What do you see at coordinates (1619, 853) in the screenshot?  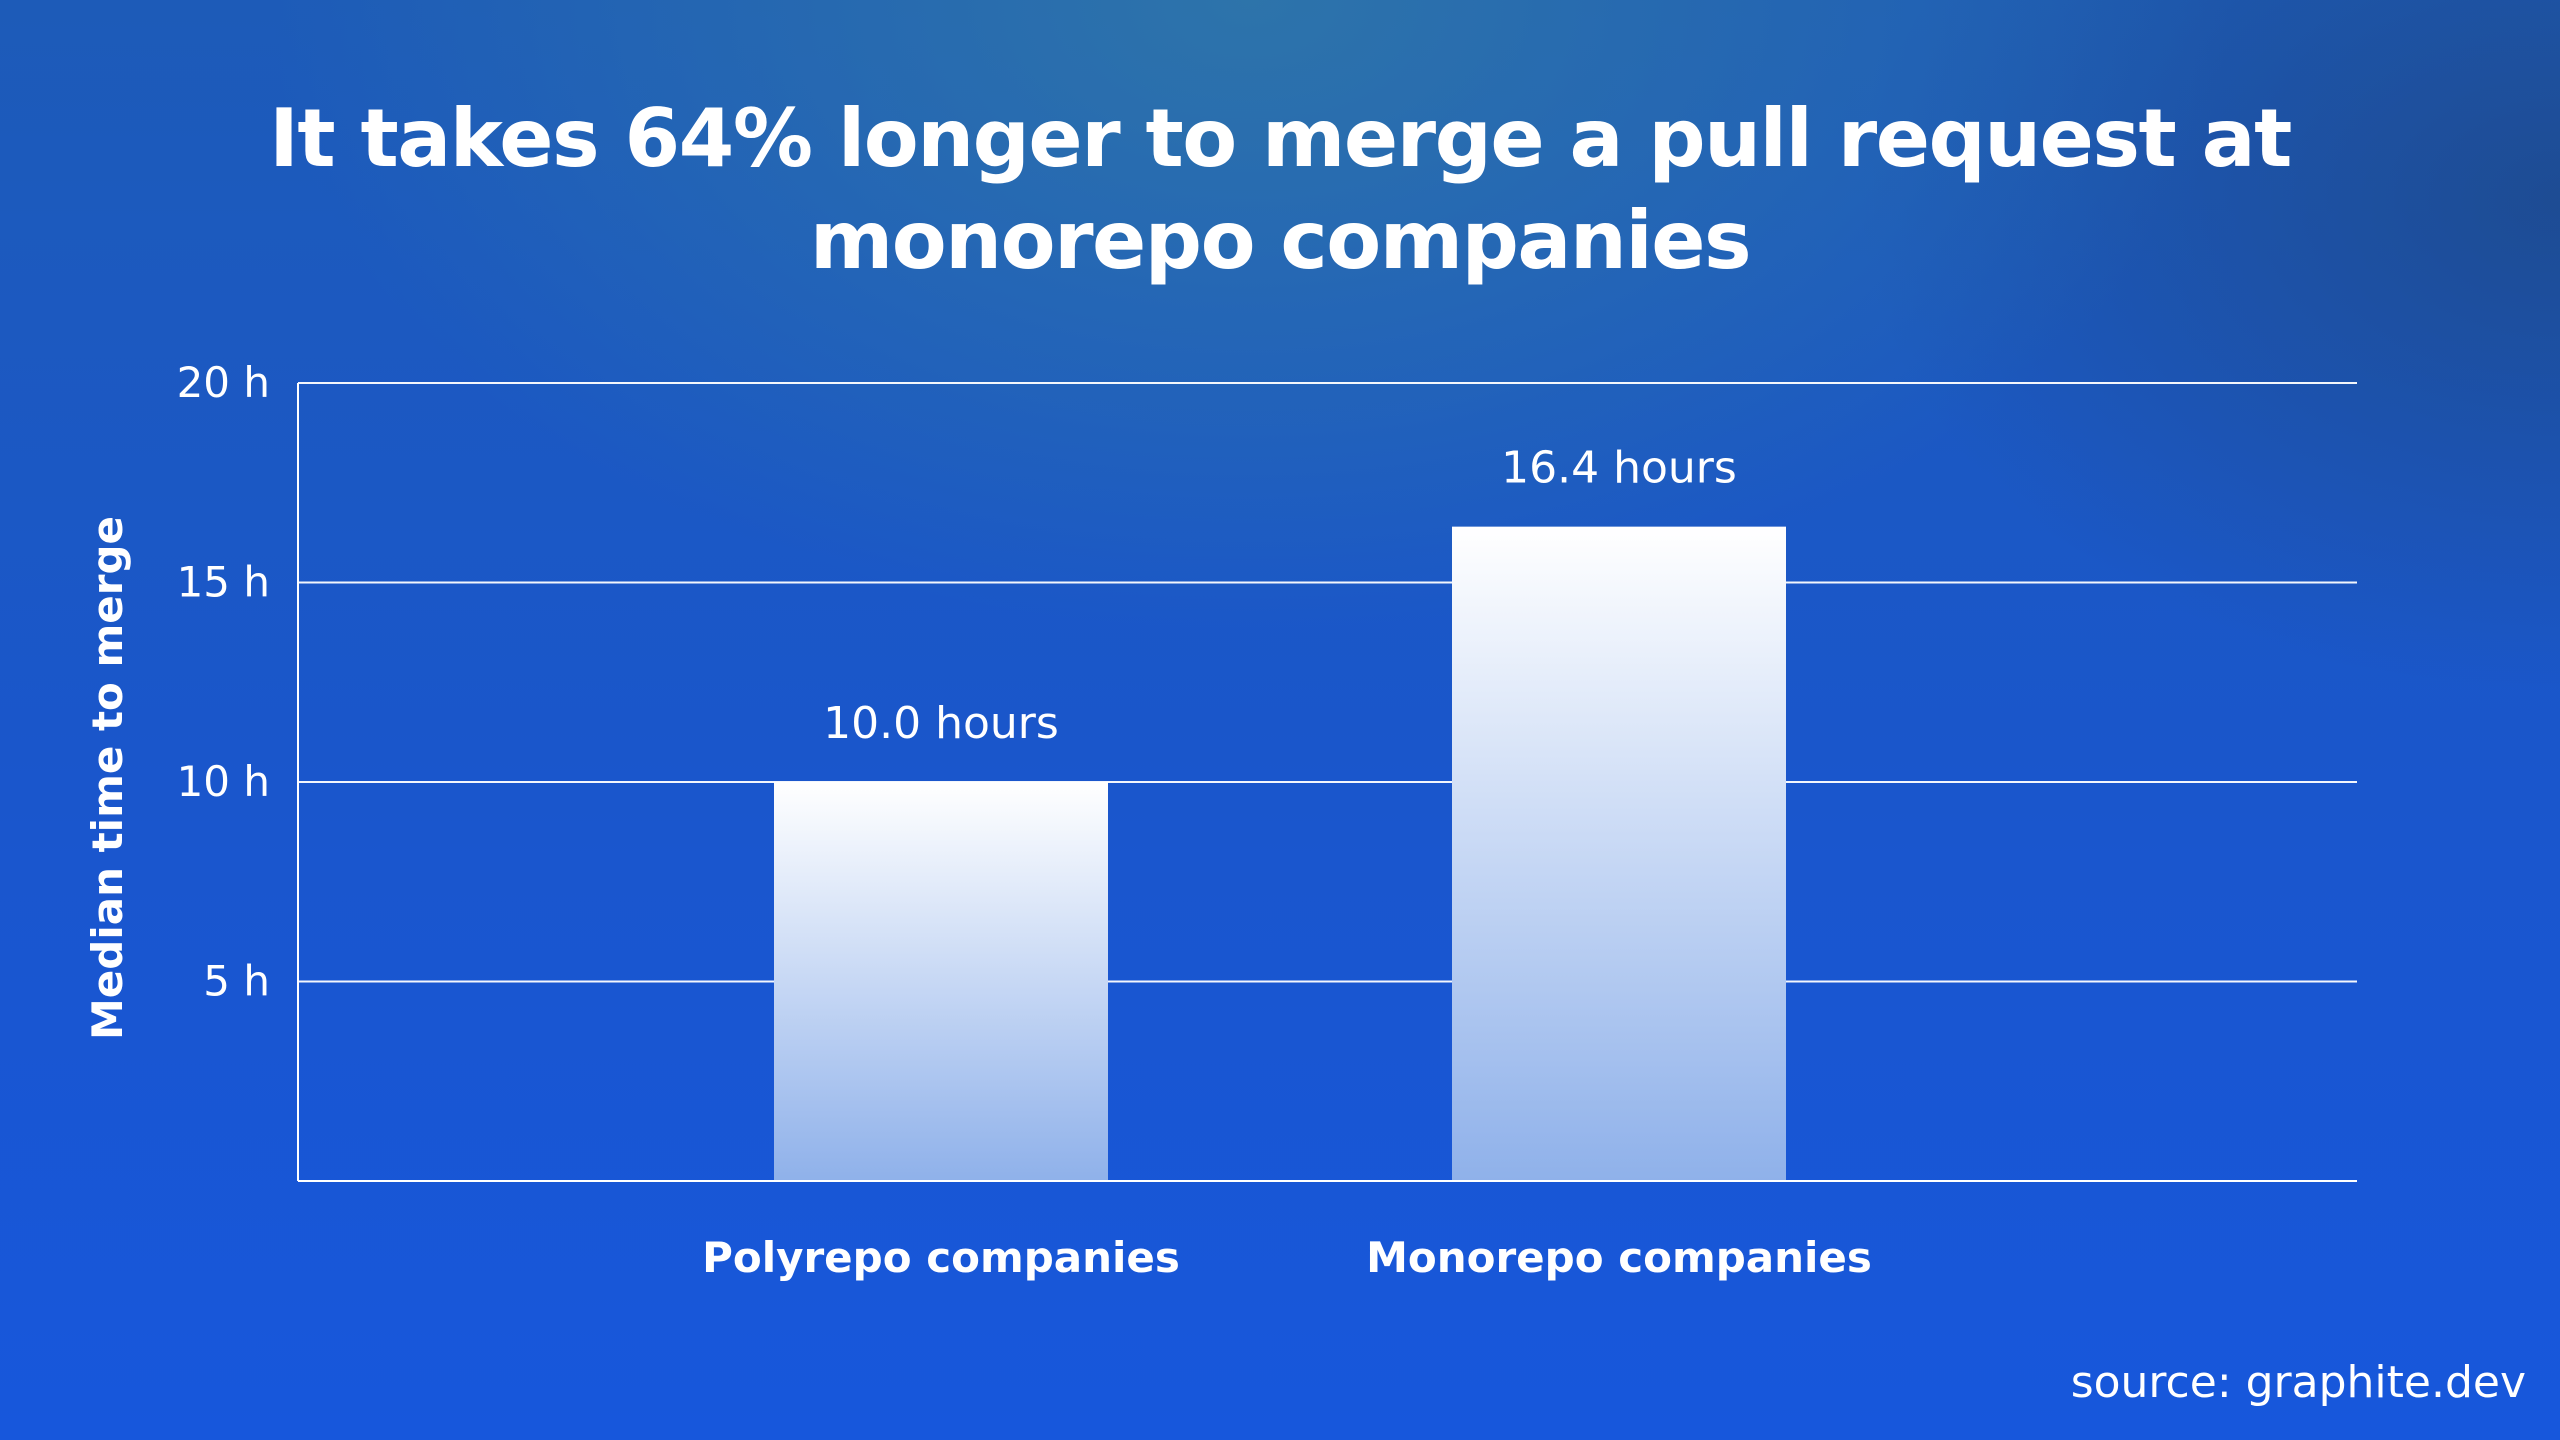 I see `bar-monorepo` at bounding box center [1619, 853].